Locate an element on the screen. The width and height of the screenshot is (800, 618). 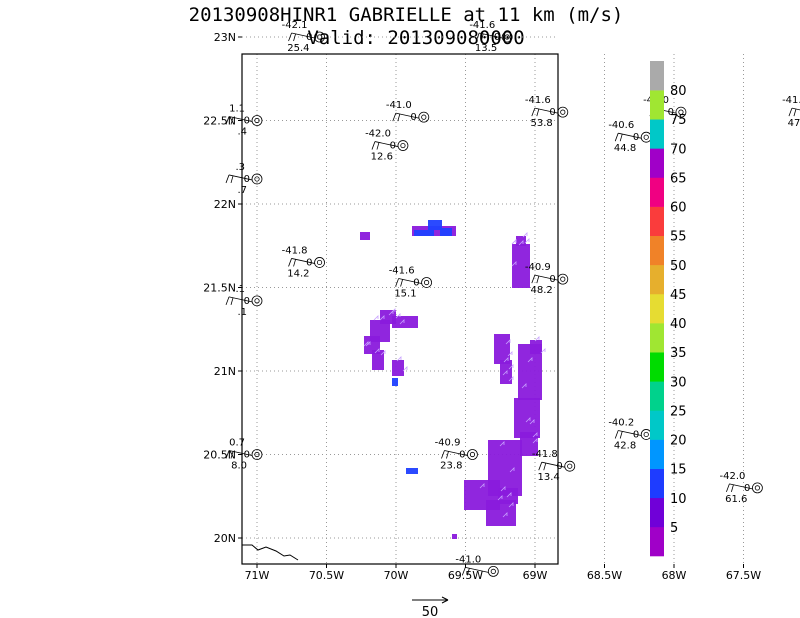
station-value: 25.4 is located at coordinates (298, 48).